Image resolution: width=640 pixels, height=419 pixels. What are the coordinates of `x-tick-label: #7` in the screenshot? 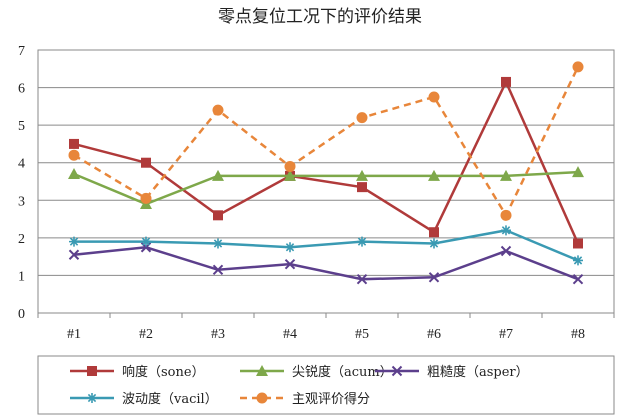 It's located at (506, 334).